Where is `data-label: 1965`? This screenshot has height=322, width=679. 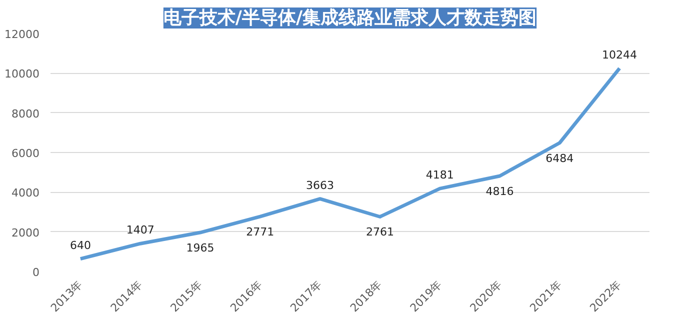
data-label: 1965 is located at coordinates (200, 248).